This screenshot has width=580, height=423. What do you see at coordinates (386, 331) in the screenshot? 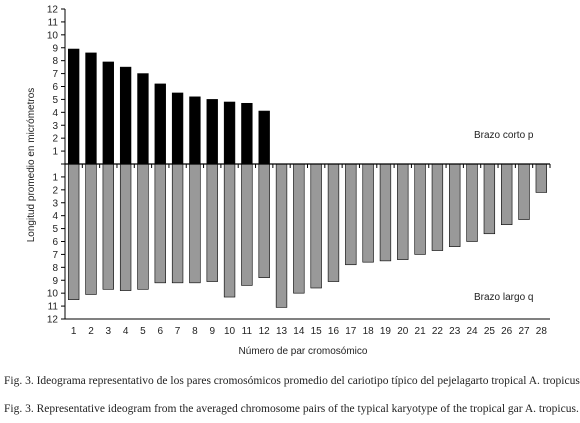
I see `x-tick-label-19: 19` at bounding box center [386, 331].